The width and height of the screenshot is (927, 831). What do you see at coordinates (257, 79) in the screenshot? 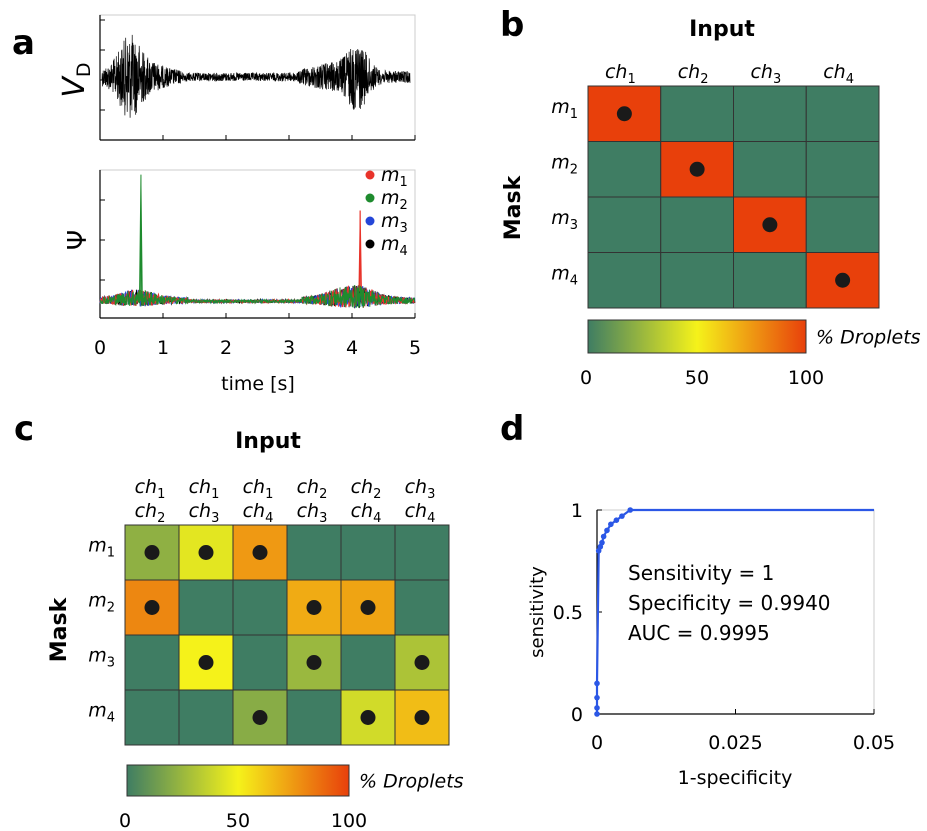
I see `vd-ticks` at bounding box center [257, 79].